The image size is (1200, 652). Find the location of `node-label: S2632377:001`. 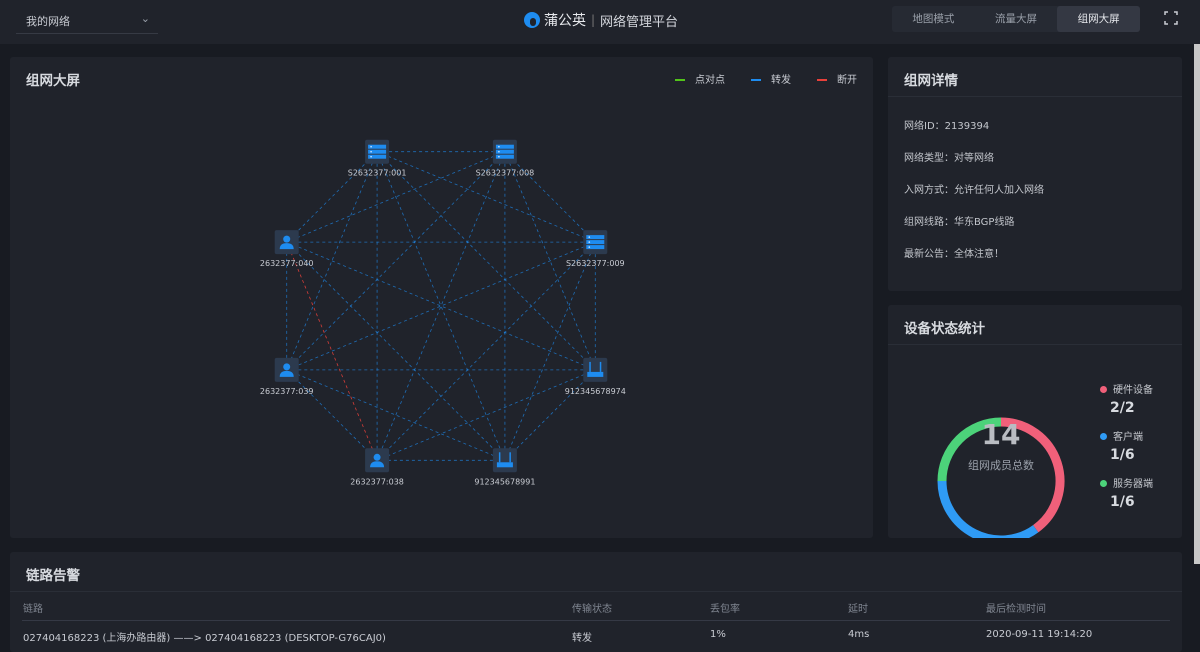

node-label: S2632377:001 is located at coordinates (377, 173).